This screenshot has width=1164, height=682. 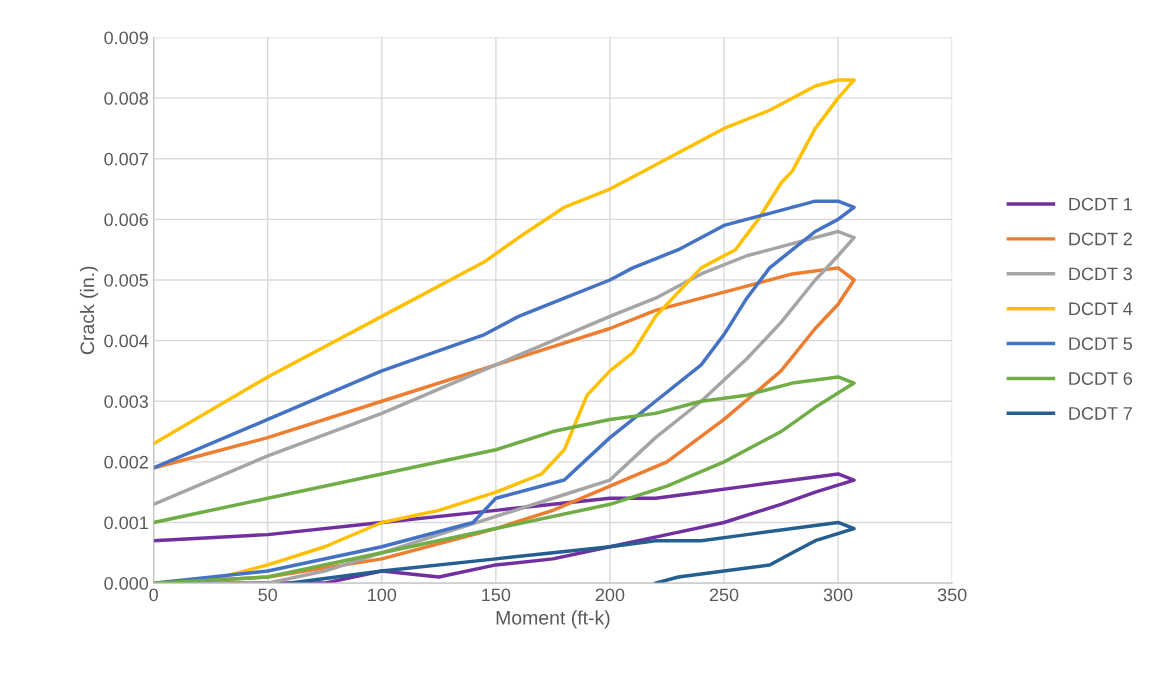 What do you see at coordinates (572, 552) in the screenshot?
I see `line-series` at bounding box center [572, 552].